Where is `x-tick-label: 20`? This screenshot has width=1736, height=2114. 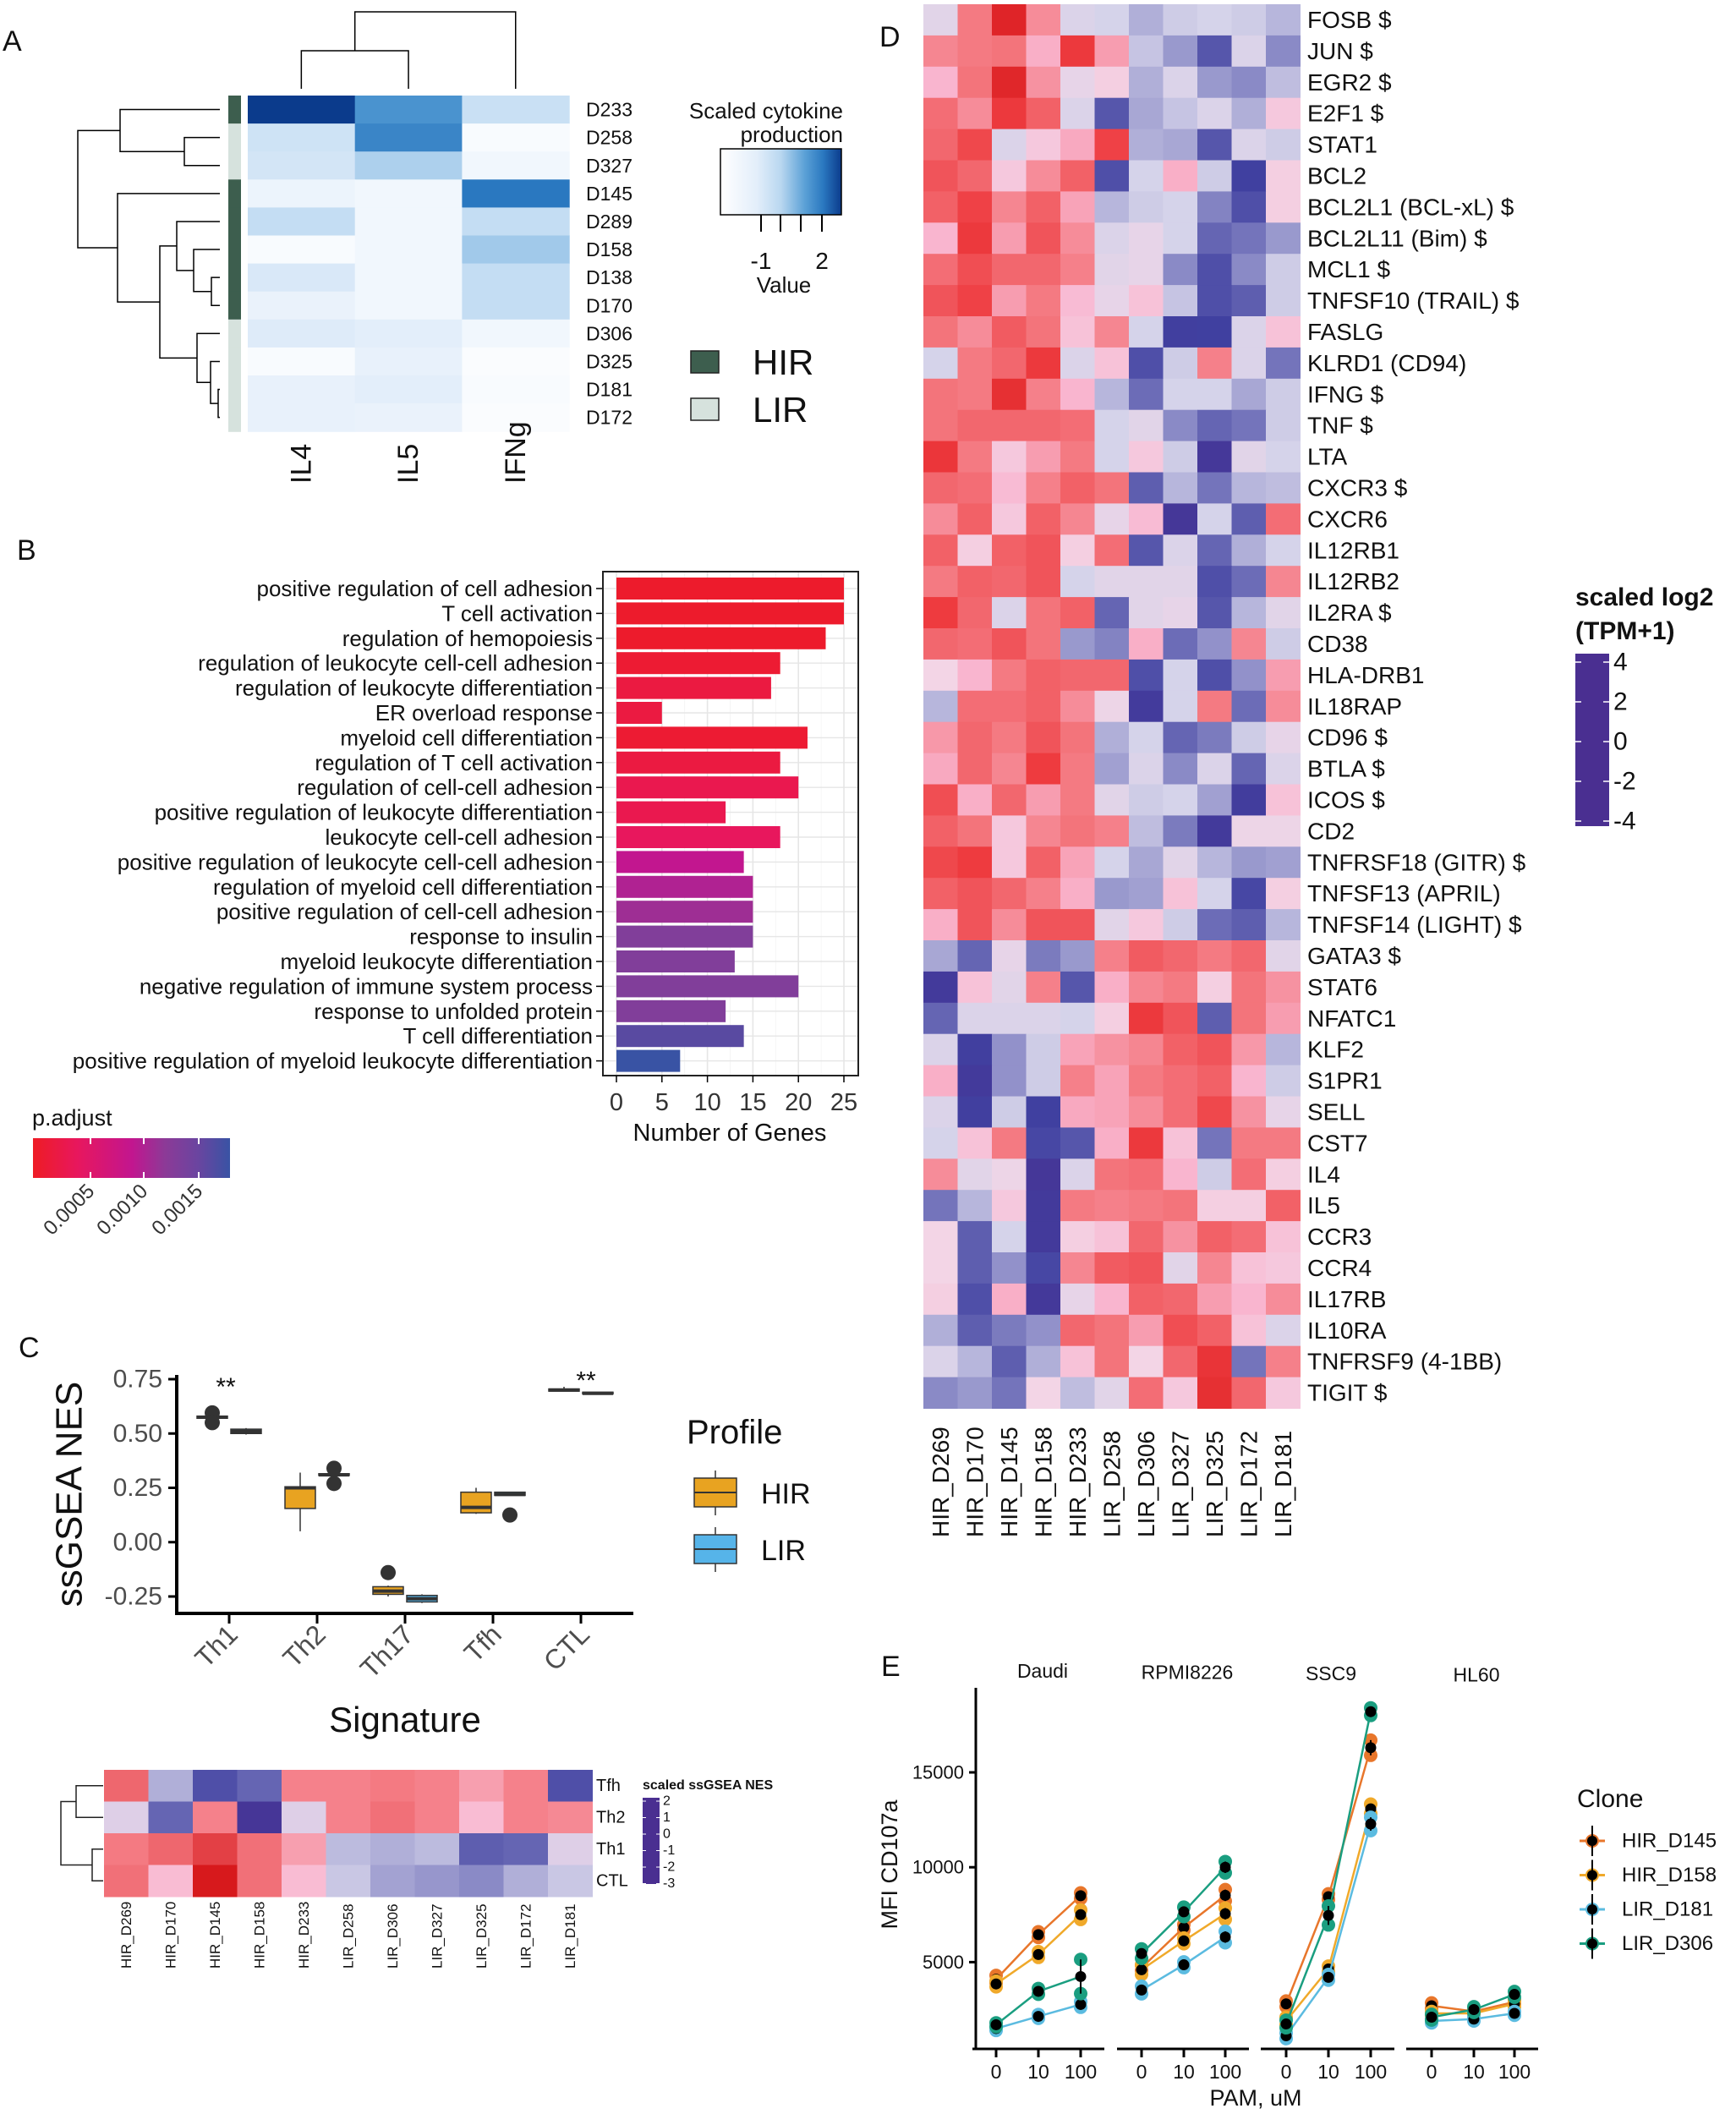
x-tick-label: 20 is located at coordinates (798, 1102).